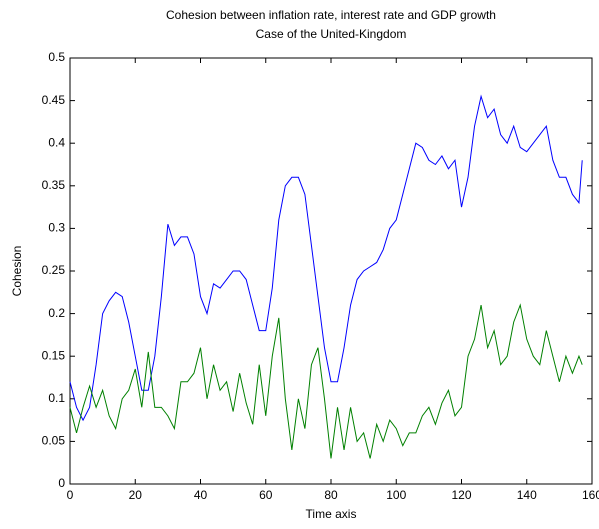 This screenshot has height=529, width=599. I want to click on x-tick-label: 20, so click(136, 495).